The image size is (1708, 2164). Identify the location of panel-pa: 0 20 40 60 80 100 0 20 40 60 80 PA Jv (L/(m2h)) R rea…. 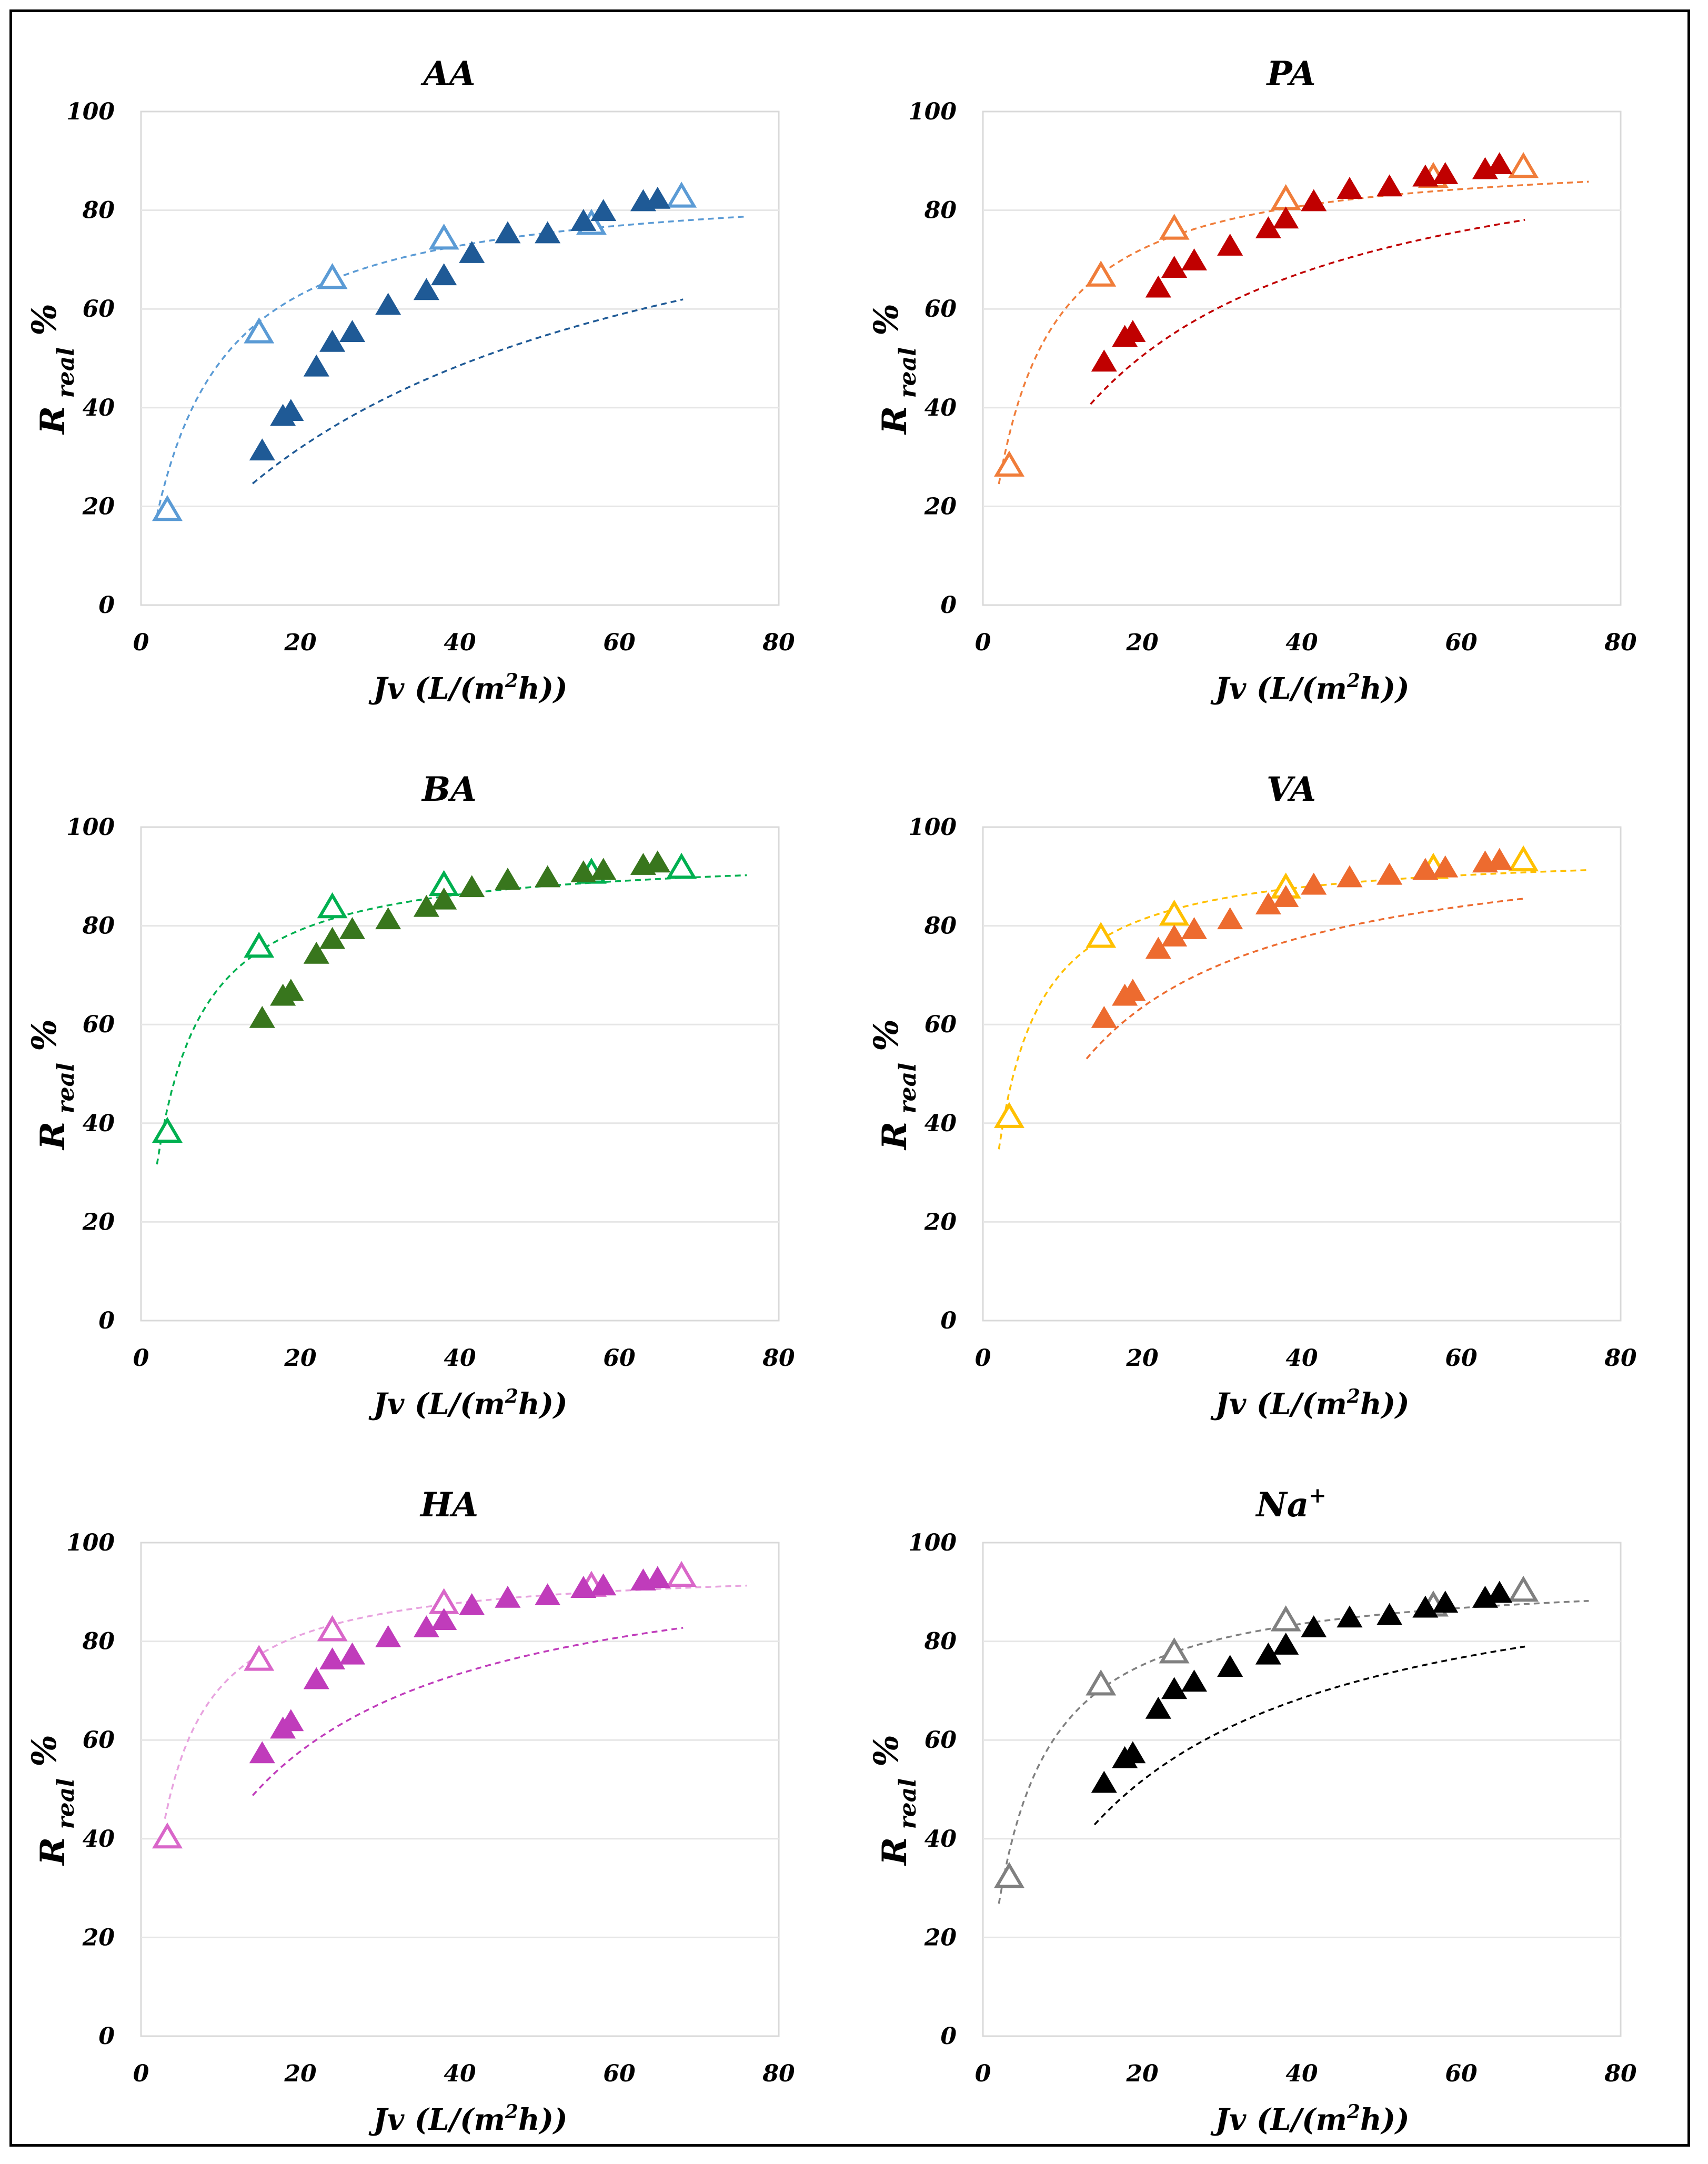
(1252, 380).